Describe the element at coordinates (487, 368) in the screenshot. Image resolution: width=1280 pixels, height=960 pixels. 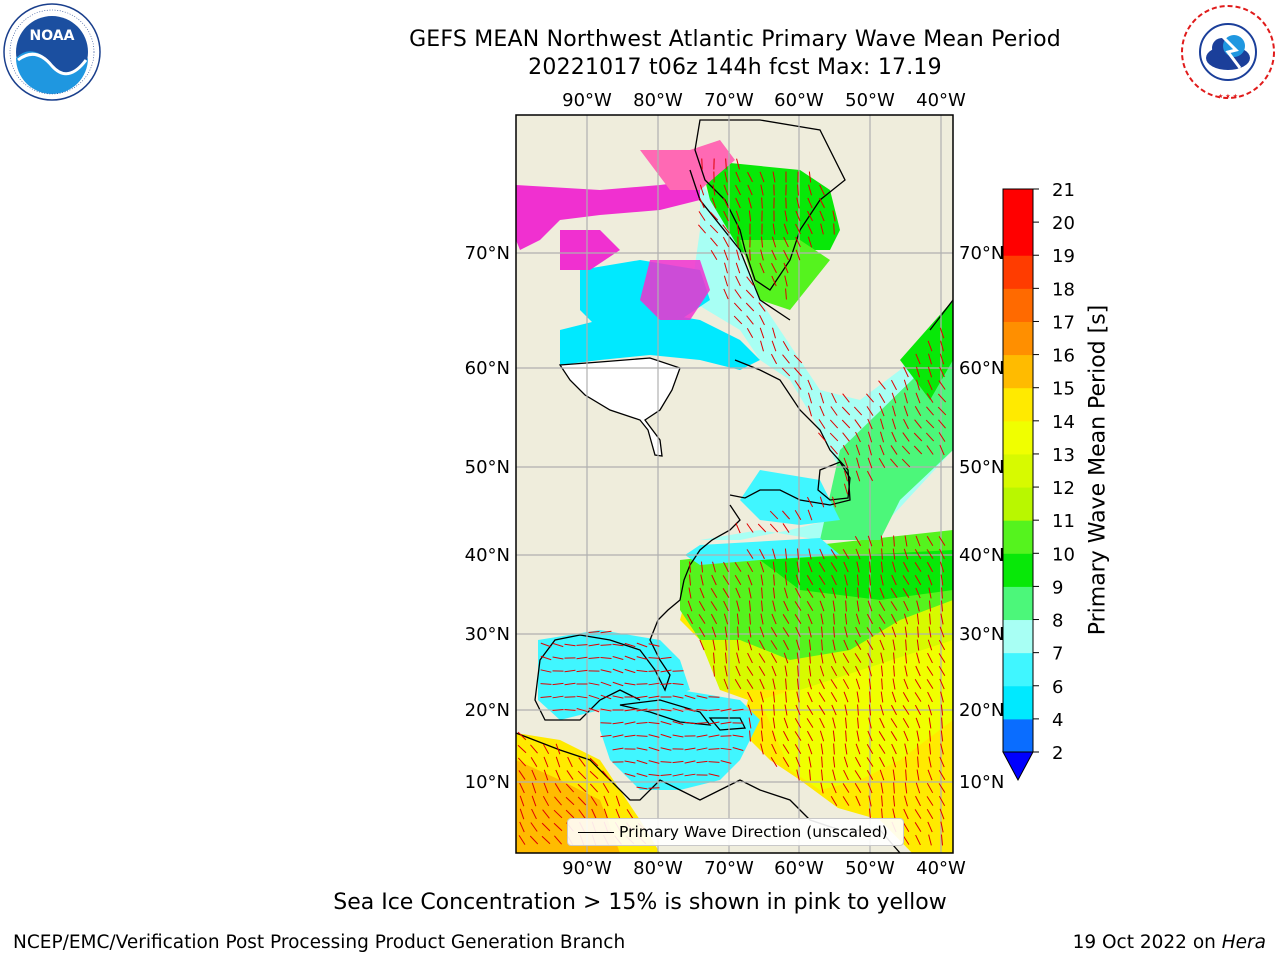
I see `lat-tick-left-60n: 60°N` at that location.